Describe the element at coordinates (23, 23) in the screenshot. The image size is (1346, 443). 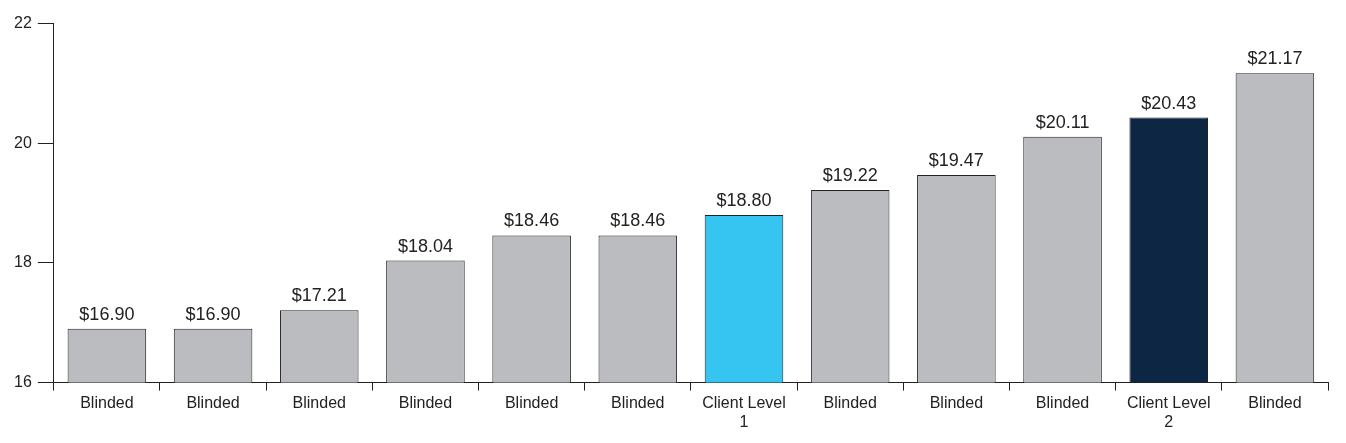
I see `y-tick-label: 22` at that location.